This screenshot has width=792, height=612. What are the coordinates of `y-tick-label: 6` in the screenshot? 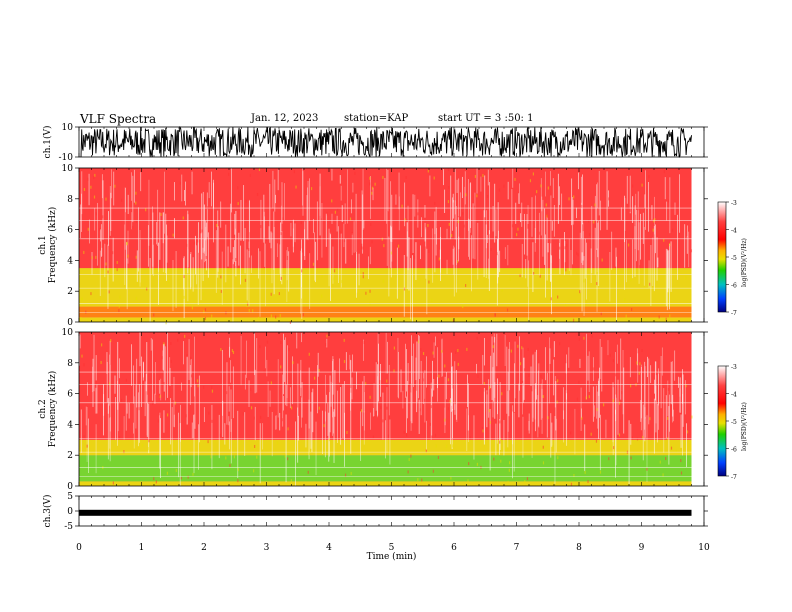 It's located at (70, 395).